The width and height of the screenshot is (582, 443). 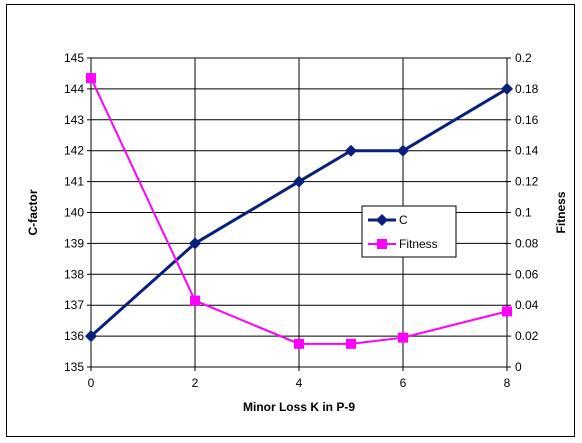 What do you see at coordinates (527, 120) in the screenshot?
I see `y2-tick-label: 0.16` at bounding box center [527, 120].